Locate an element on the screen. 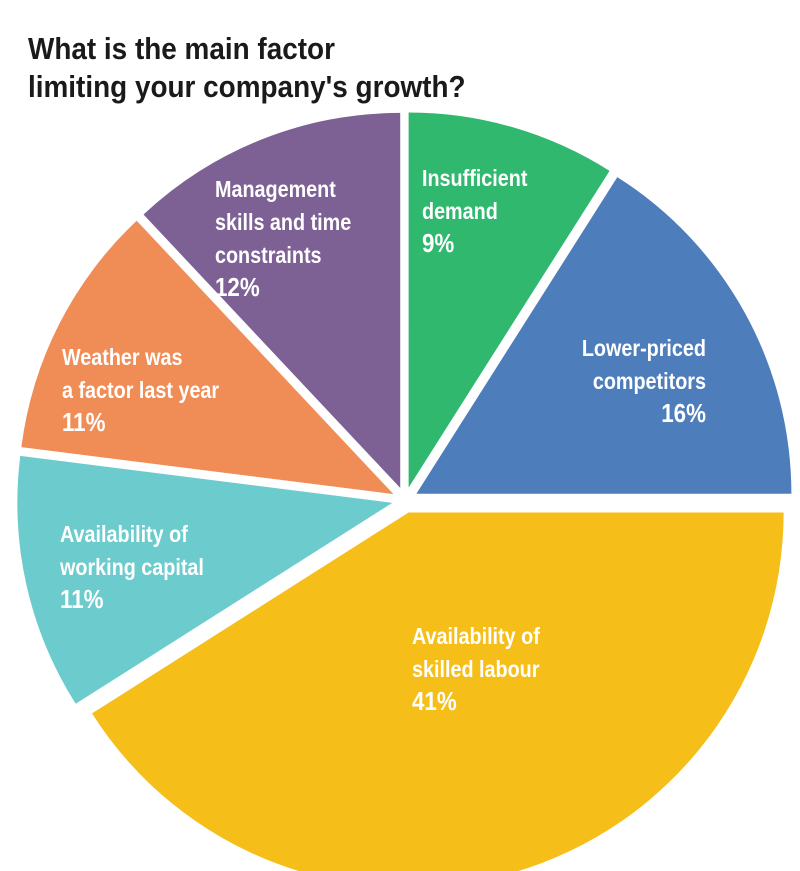 This screenshot has height=871, width=800. slice-label-3: Availability of skilled labour 41% is located at coordinates (476, 670).